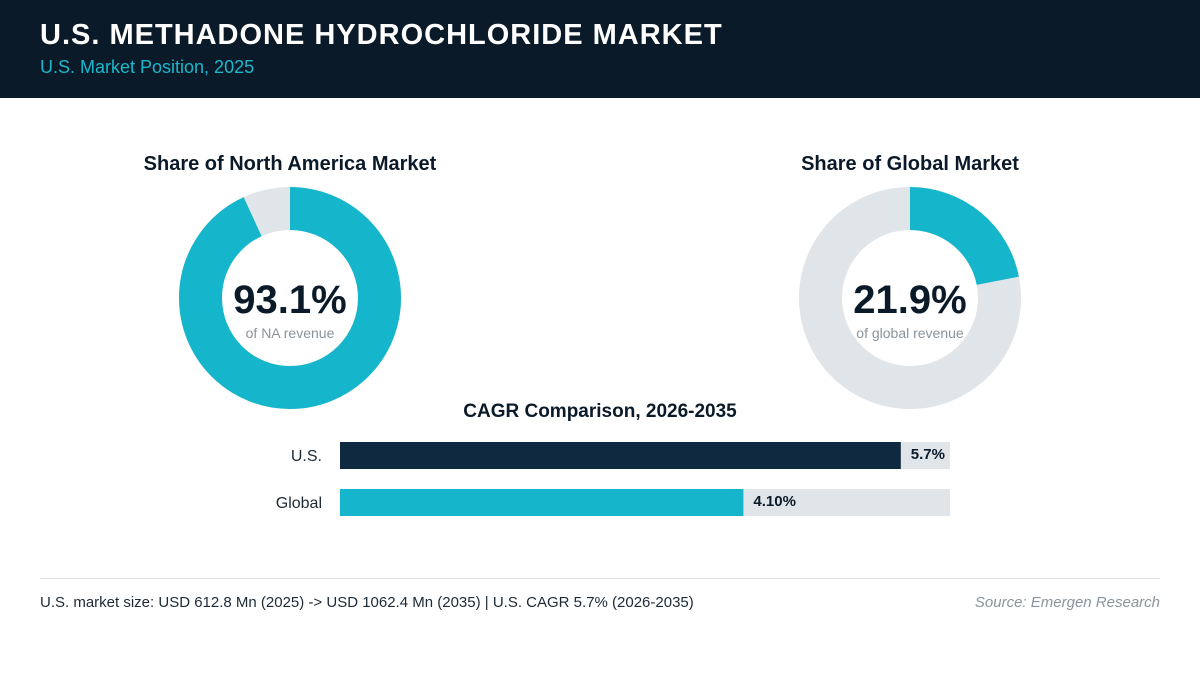 Image resolution: width=1200 pixels, height=675 pixels. What do you see at coordinates (1067, 602) in the screenshot?
I see `footer-source: Source: Emergen Research` at bounding box center [1067, 602].